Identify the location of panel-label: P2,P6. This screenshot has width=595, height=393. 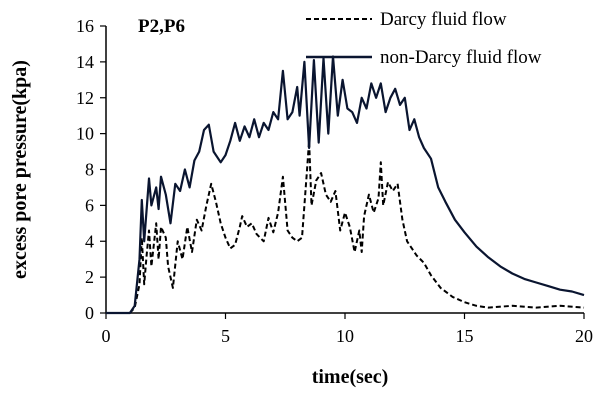
(161, 26).